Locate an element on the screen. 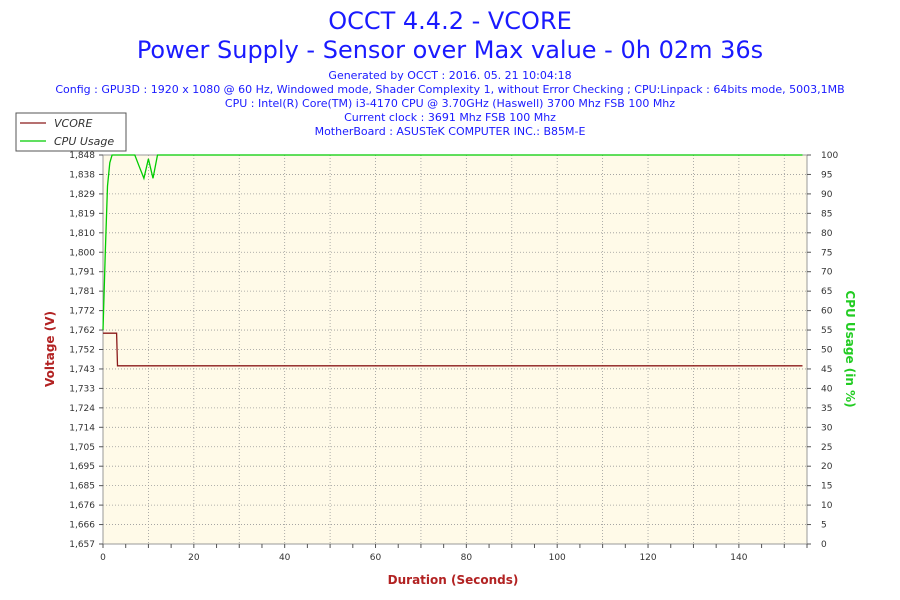  y-tick-label: 1,791 is located at coordinates (82, 273).